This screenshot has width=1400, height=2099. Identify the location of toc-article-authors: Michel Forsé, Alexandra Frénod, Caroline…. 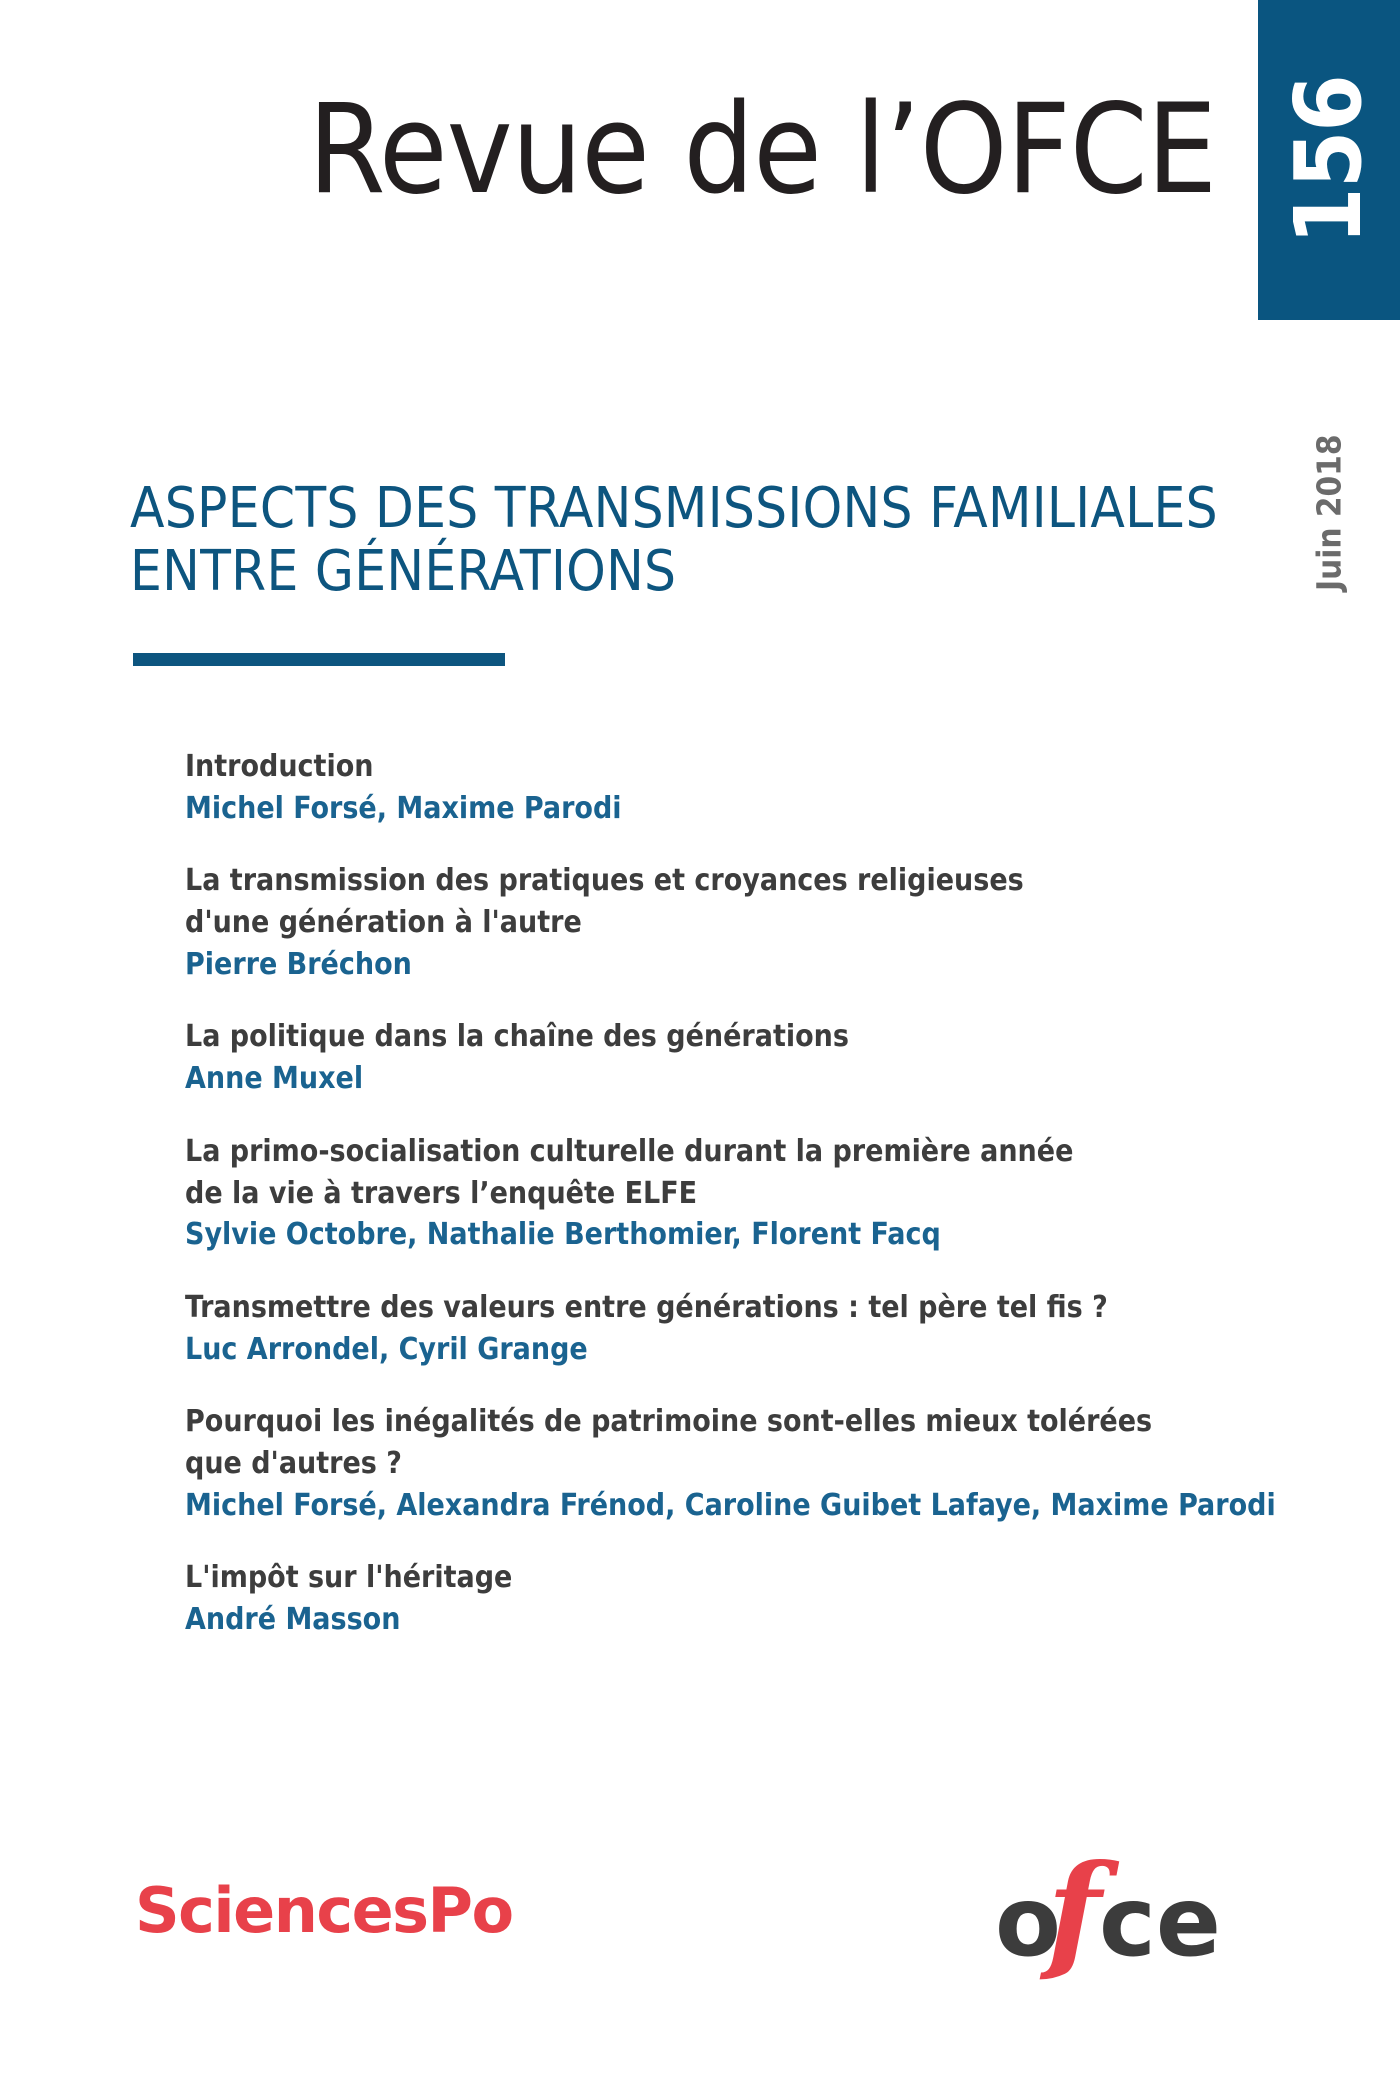
(730, 1505).